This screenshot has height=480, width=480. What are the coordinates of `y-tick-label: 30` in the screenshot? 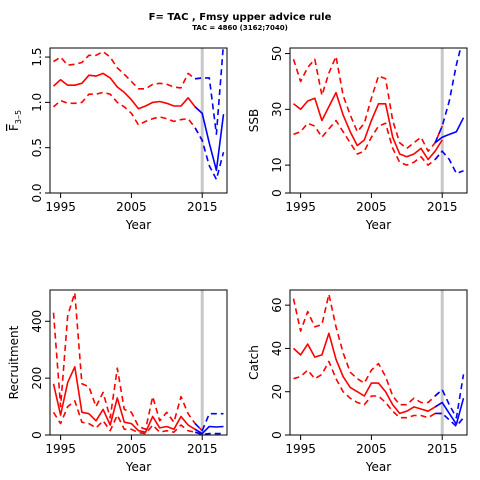 It's located at (277, 109).